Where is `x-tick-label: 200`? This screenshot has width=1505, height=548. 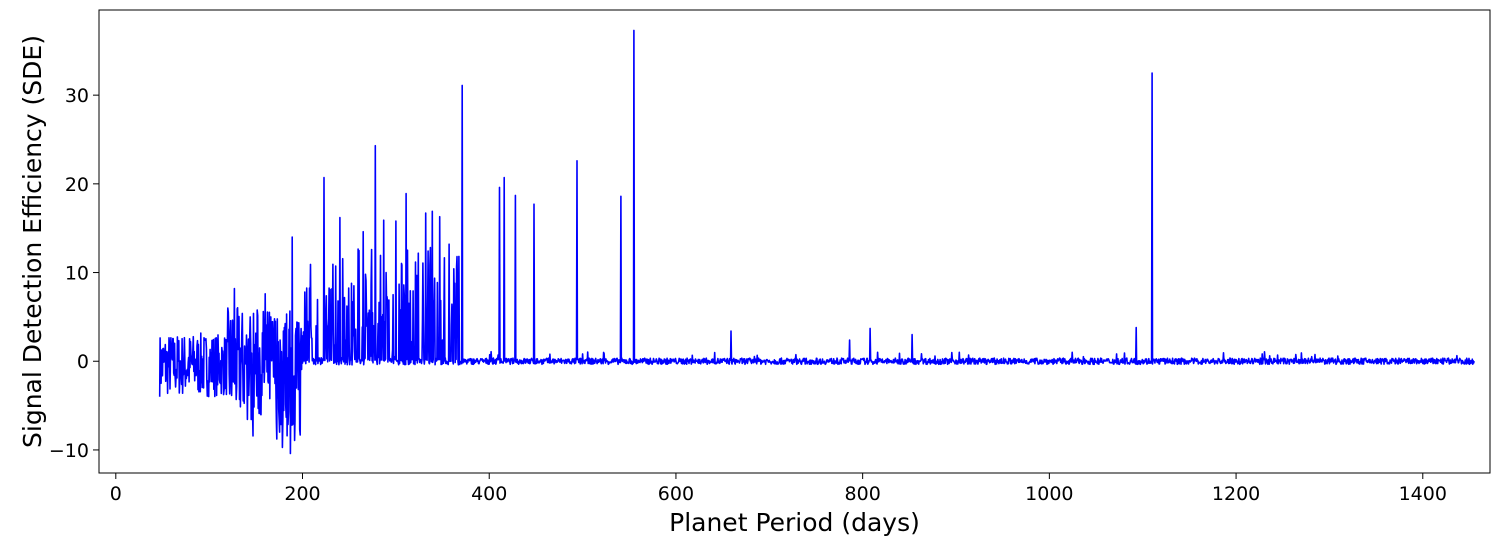
x-tick-label: 200 is located at coordinates (302, 494).